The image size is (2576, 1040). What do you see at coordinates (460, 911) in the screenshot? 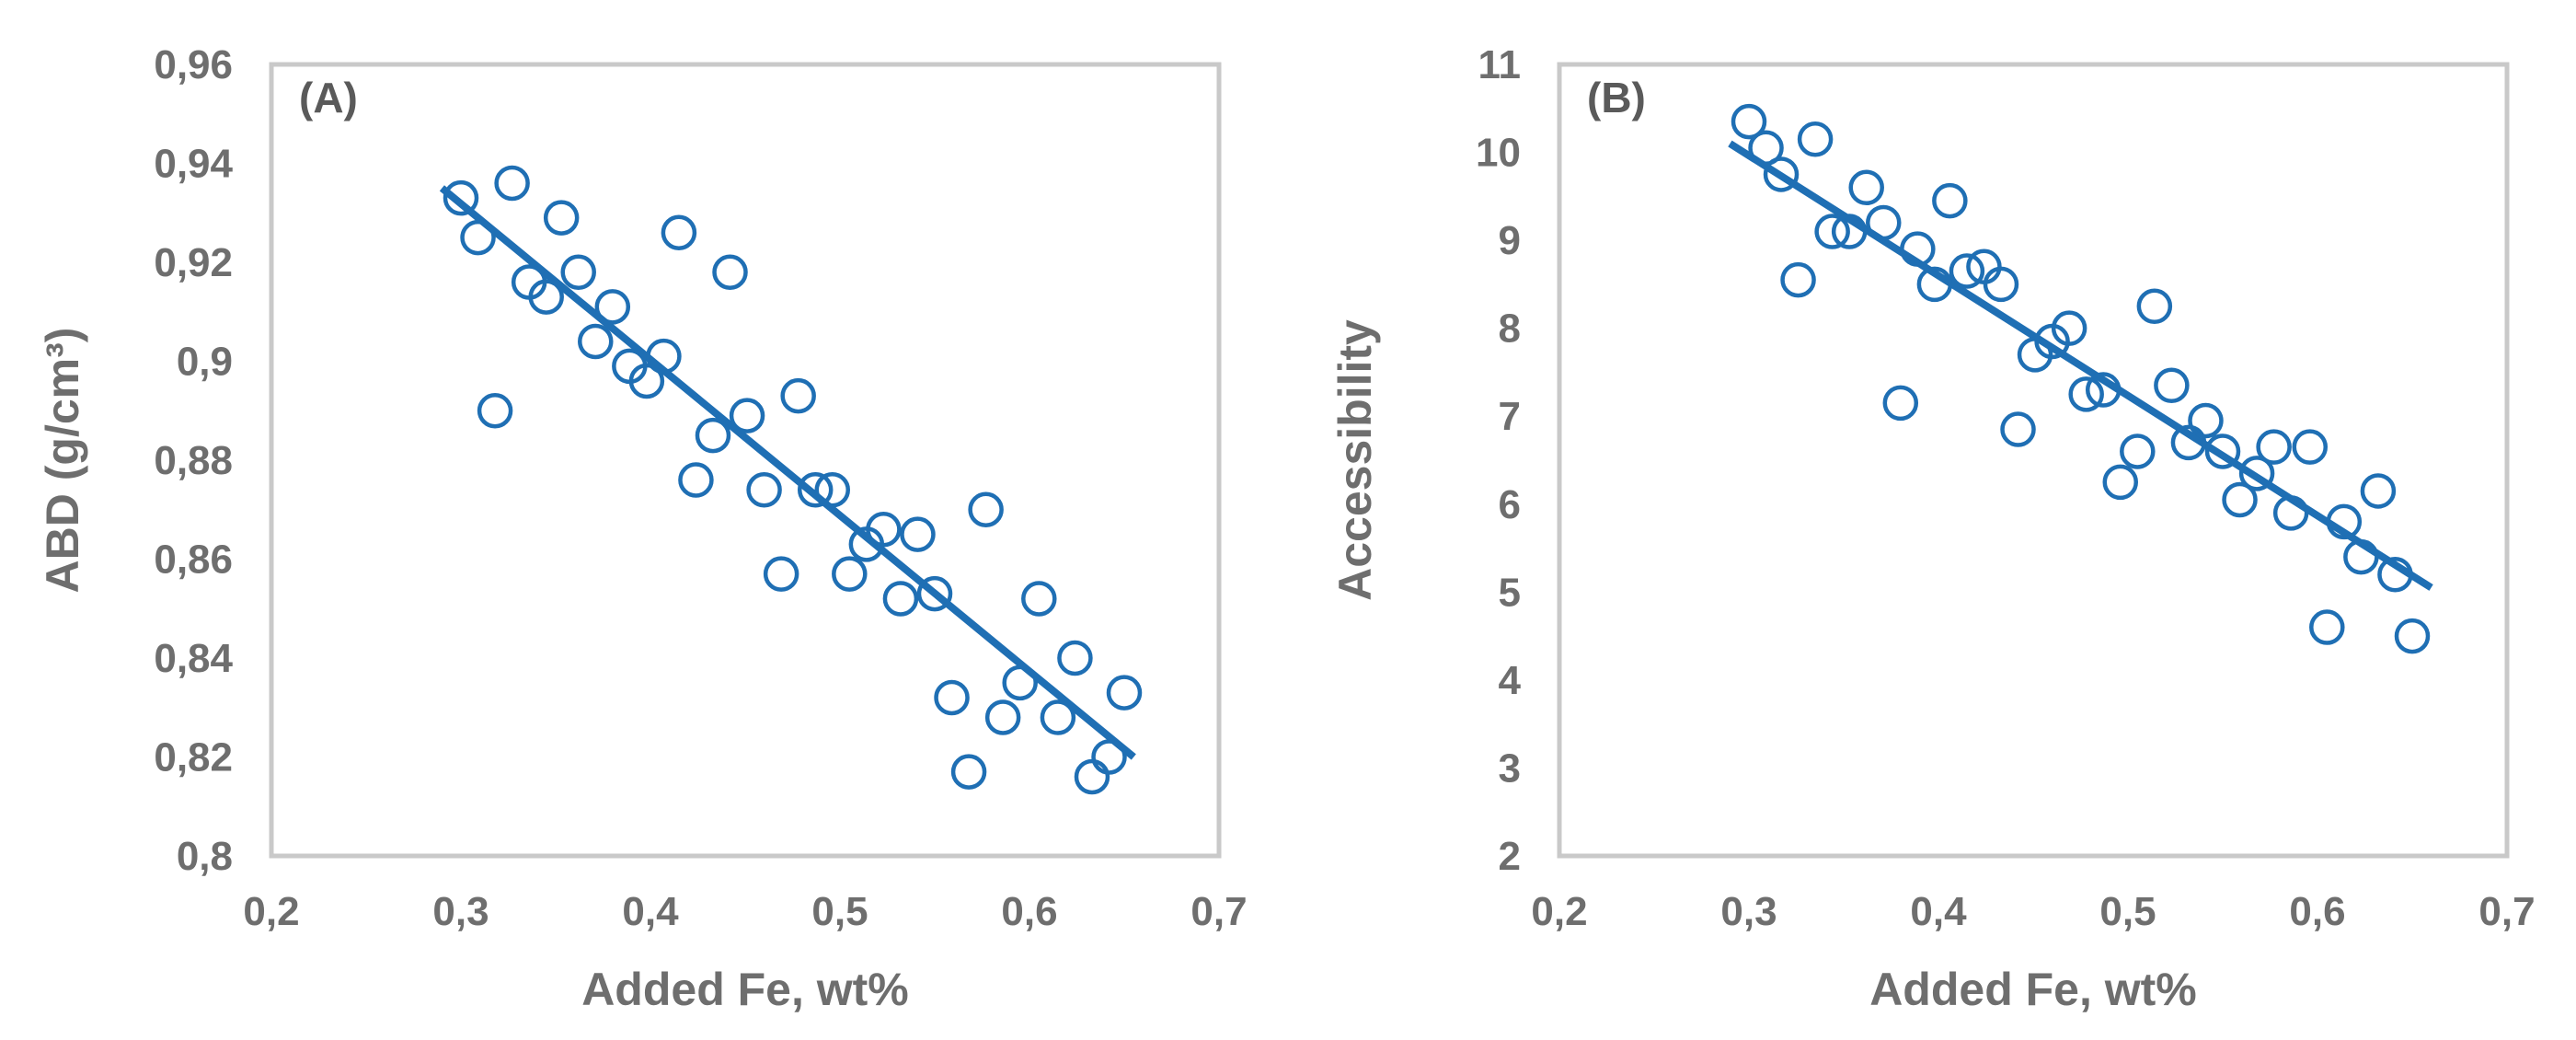
I see `chart-a-x-tick-label: 0,3` at bounding box center [460, 911].